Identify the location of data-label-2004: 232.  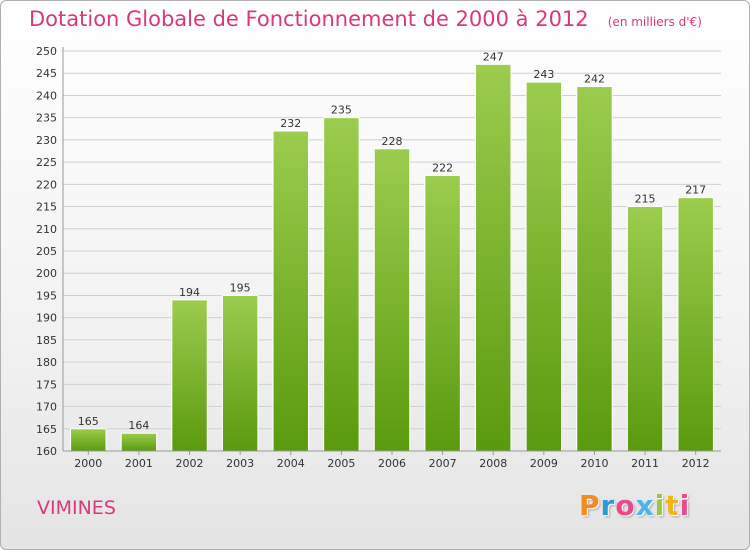
(290, 123).